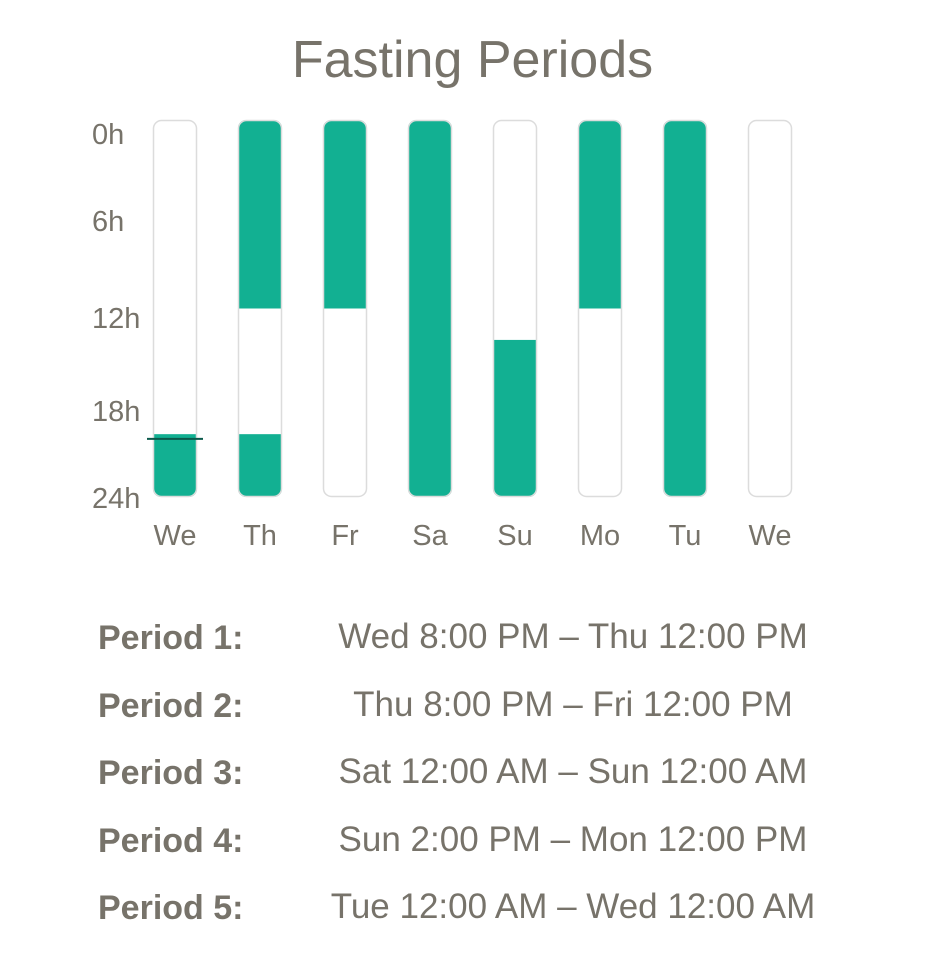  I want to click on period-row: Period 1: Wed 8:00 PM – Thu 12:00 PM, so click(498, 642).